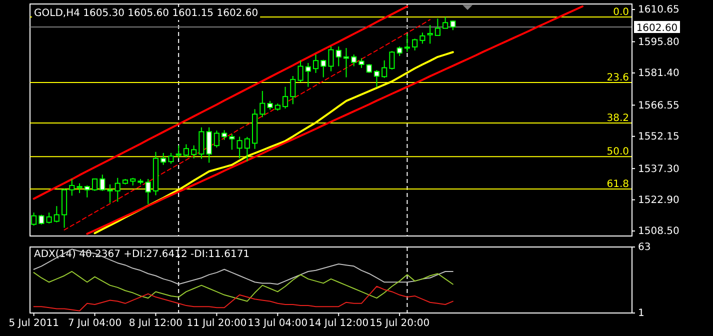  Describe the element at coordinates (659, 137) in the screenshot. I see `y-tick-label: 1552.15` at that location.